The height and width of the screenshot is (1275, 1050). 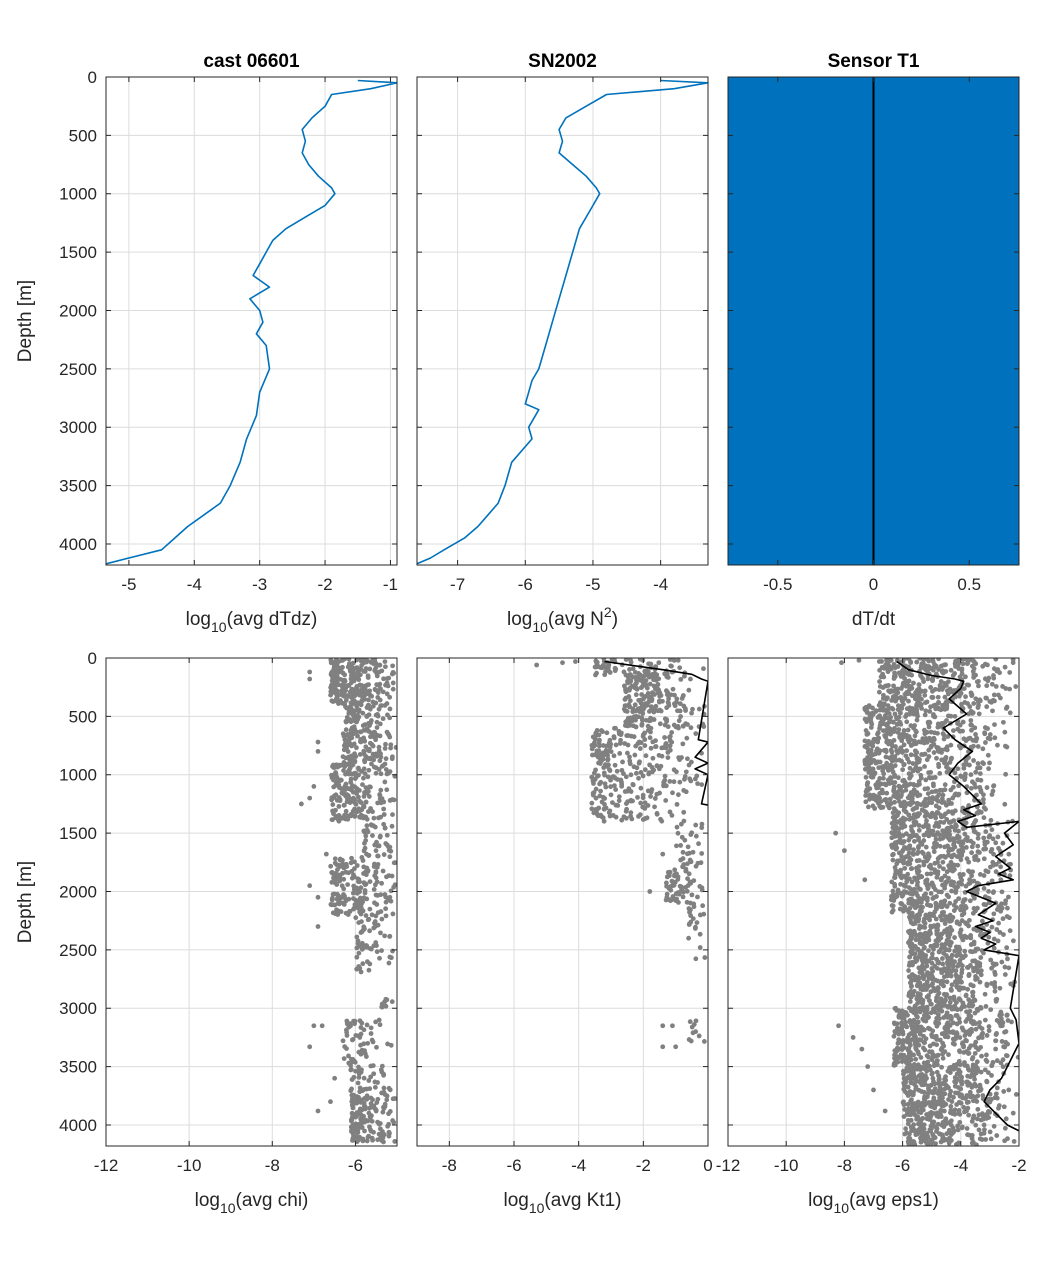 What do you see at coordinates (83, 716) in the screenshot?
I see `y-tick-label: 500` at bounding box center [83, 716].